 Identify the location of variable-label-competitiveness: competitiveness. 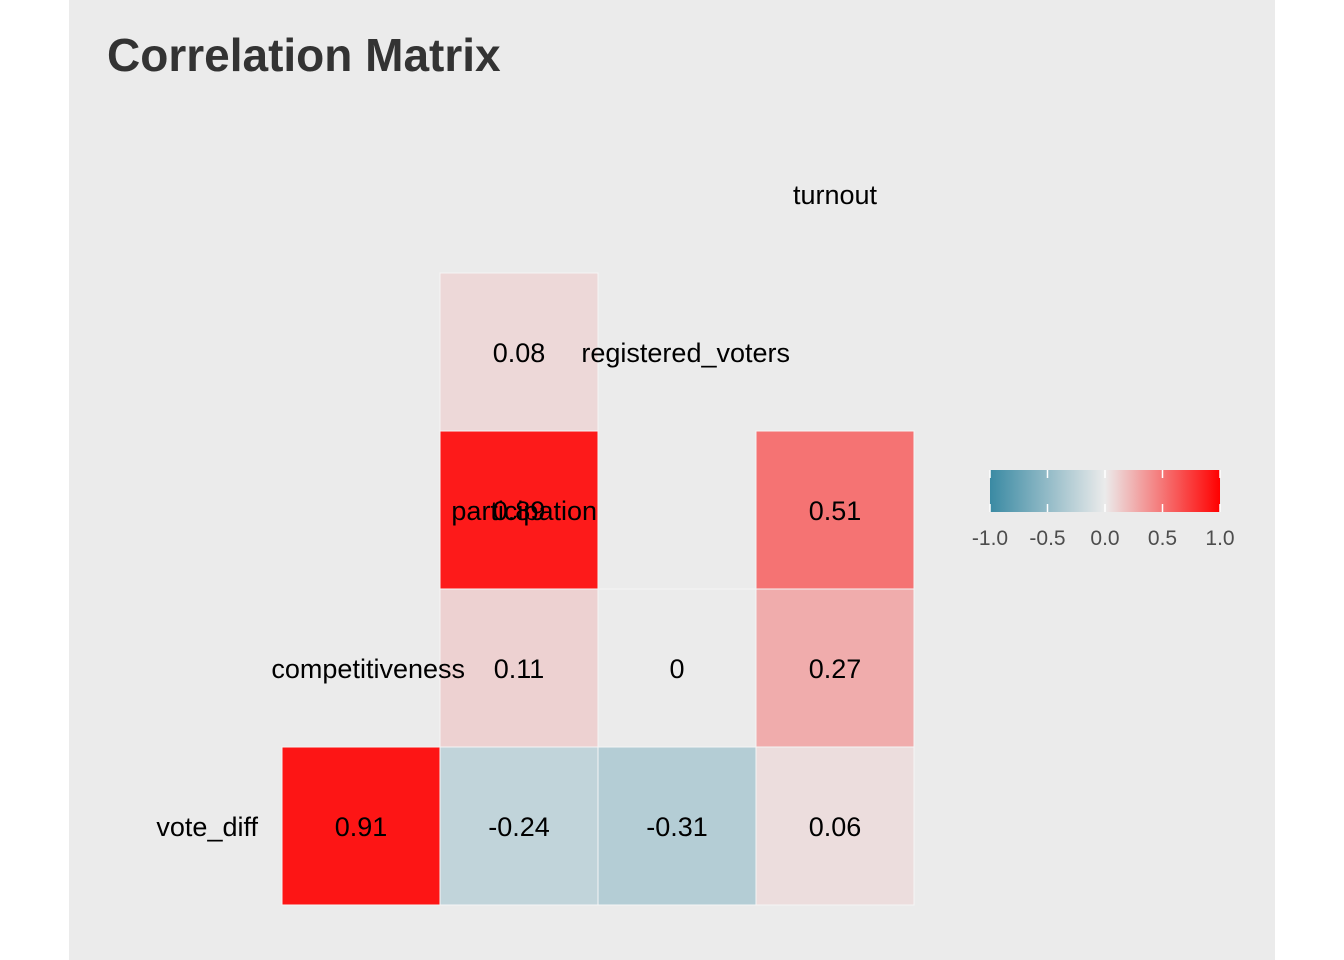
(368, 669).